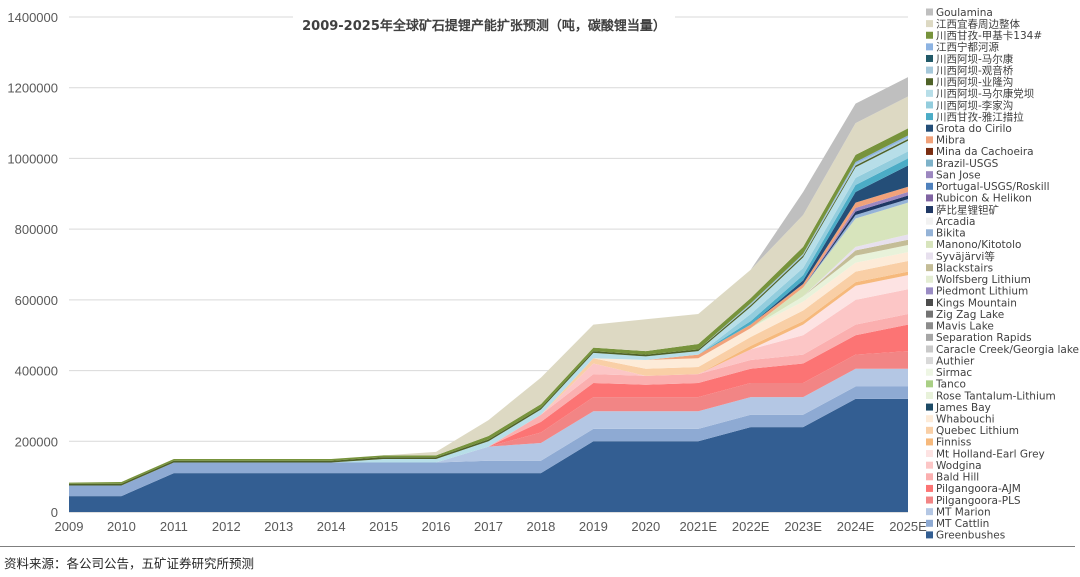 The height and width of the screenshot is (577, 1080). What do you see at coordinates (698, 526) in the screenshot?
I see `x-tick-label: 2021E` at bounding box center [698, 526].